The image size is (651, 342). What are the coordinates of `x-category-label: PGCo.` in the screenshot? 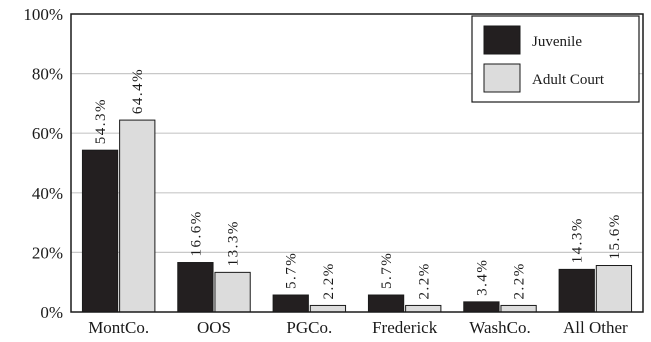 It's located at (309, 327).